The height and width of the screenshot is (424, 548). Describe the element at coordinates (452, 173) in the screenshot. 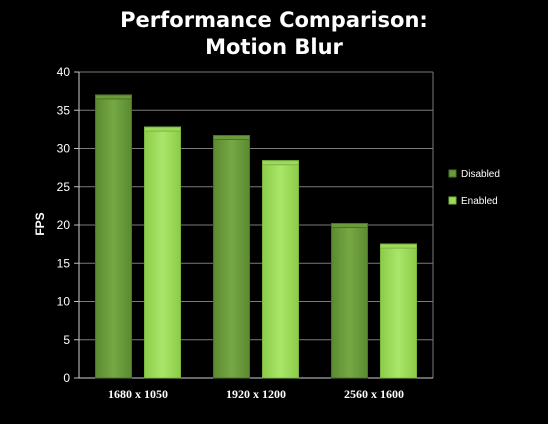

I see `legend-swatch-disabled` at that location.